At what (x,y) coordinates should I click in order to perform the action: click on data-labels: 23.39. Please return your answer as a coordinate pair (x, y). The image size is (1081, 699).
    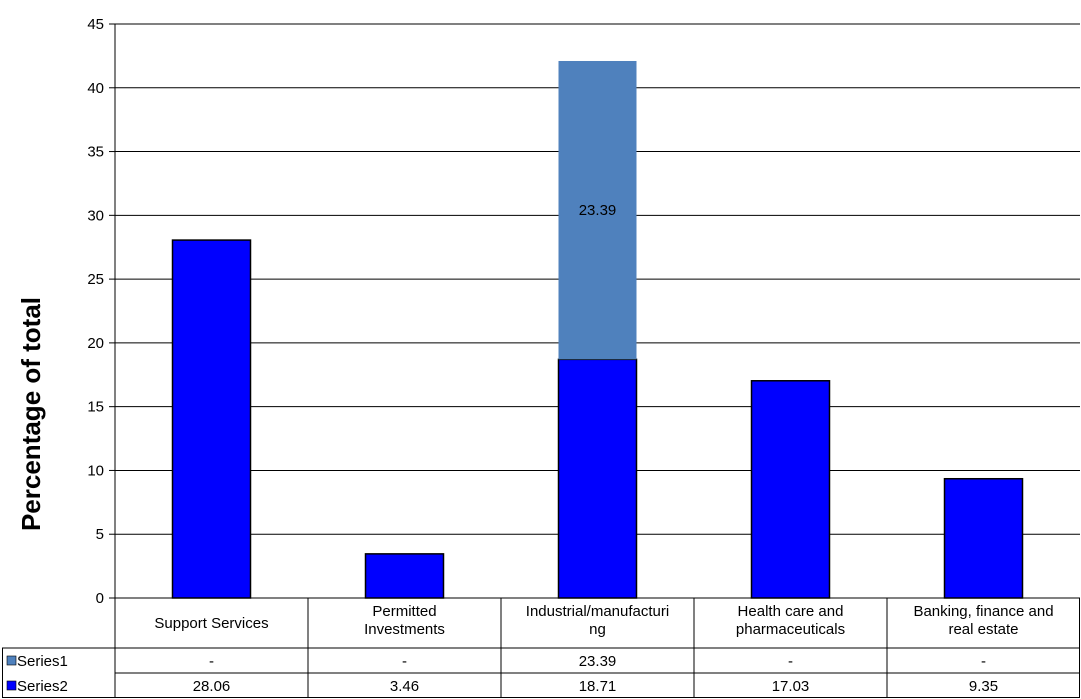
    Looking at the image, I should click on (598, 210).